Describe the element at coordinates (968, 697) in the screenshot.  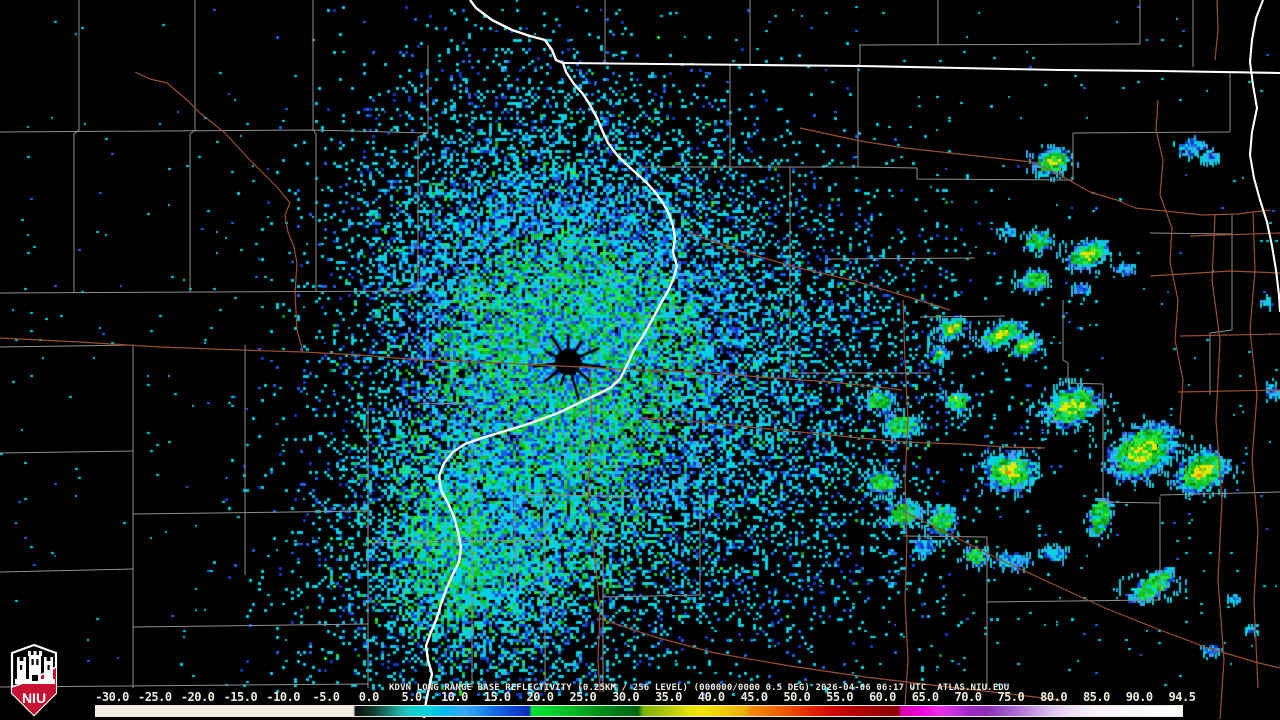
I see `scale-label: 70.0` at that location.